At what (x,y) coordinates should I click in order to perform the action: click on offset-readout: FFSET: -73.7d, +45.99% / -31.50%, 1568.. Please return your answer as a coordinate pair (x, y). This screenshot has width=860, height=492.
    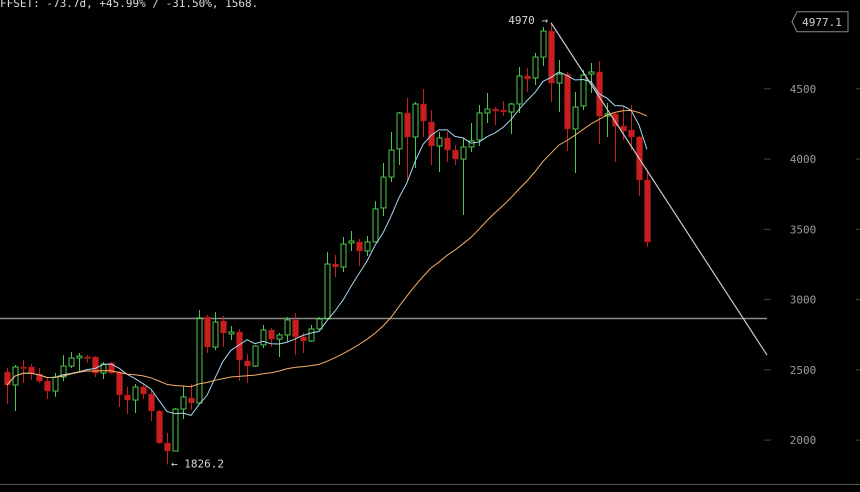
    Looking at the image, I should click on (129, 5).